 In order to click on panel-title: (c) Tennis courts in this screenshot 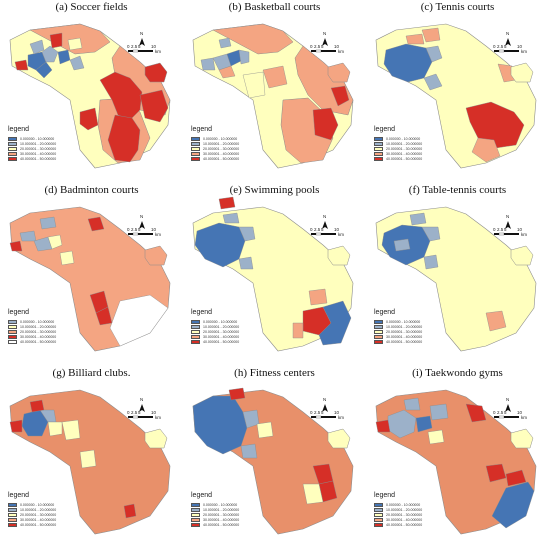, I will do `click(457, 7)`.